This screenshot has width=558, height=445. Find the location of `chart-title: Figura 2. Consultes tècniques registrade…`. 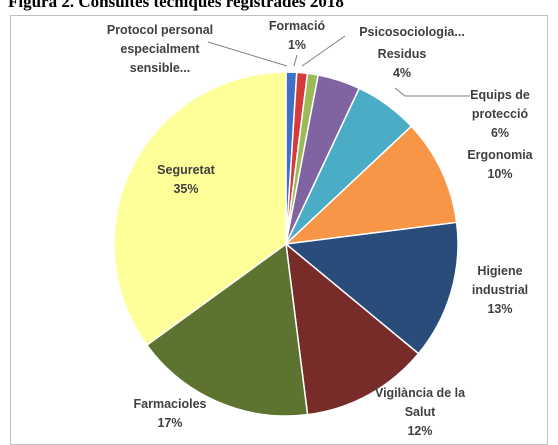

chart-title: Figura 2. Consultes tècniques registrade… is located at coordinates (176, 5).